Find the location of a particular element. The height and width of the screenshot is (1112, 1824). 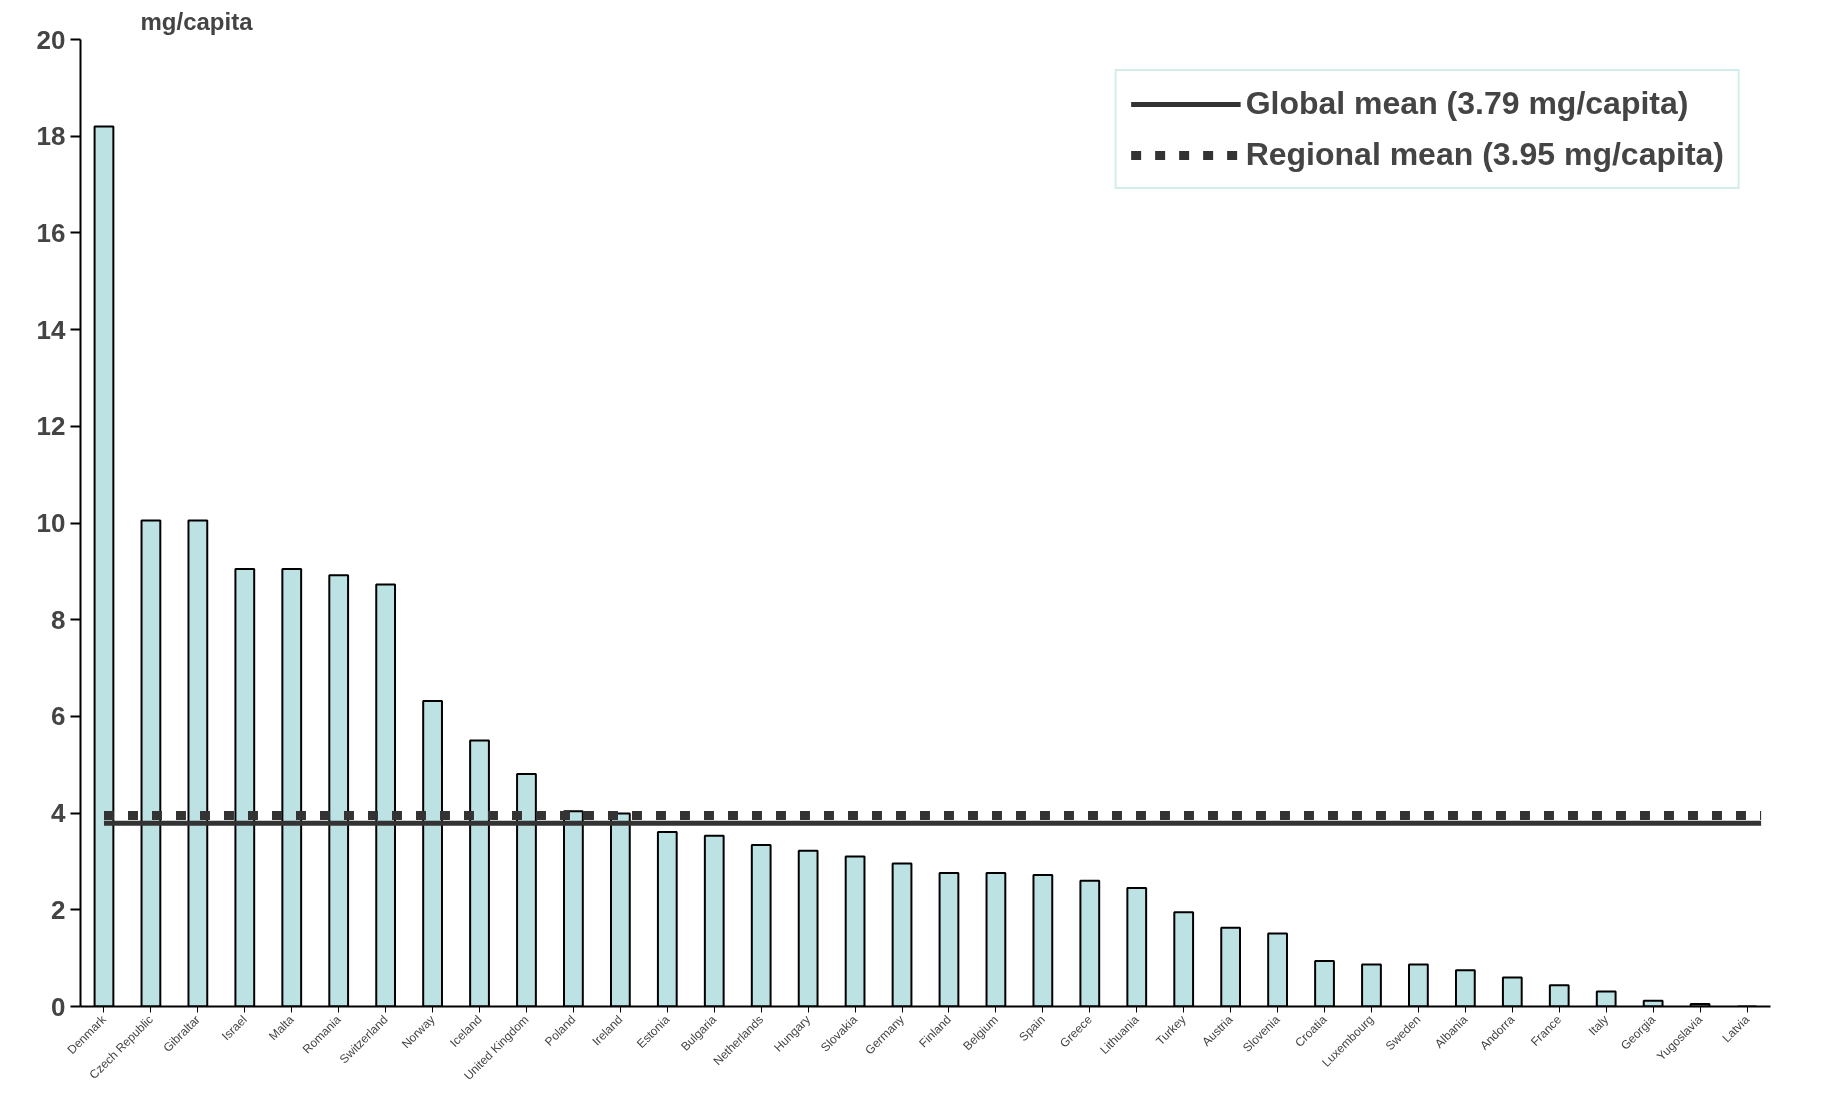

y-tick-label: 18 is located at coordinates (51, 136).